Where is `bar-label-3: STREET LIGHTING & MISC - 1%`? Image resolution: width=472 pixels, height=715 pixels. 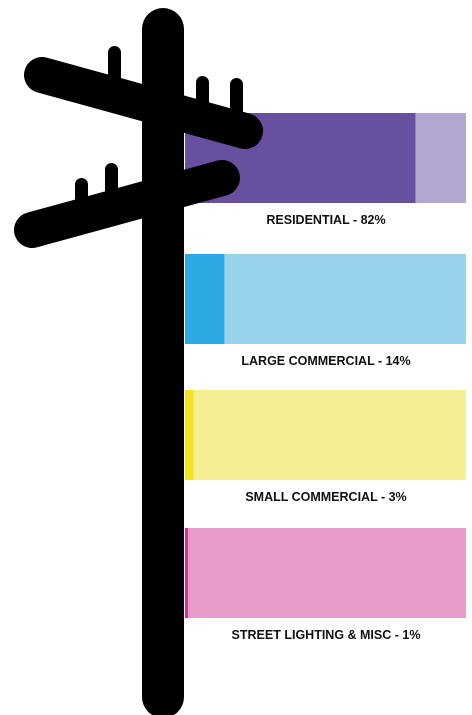
bar-label-3: STREET LIGHTING & MISC - 1% is located at coordinates (326, 635).